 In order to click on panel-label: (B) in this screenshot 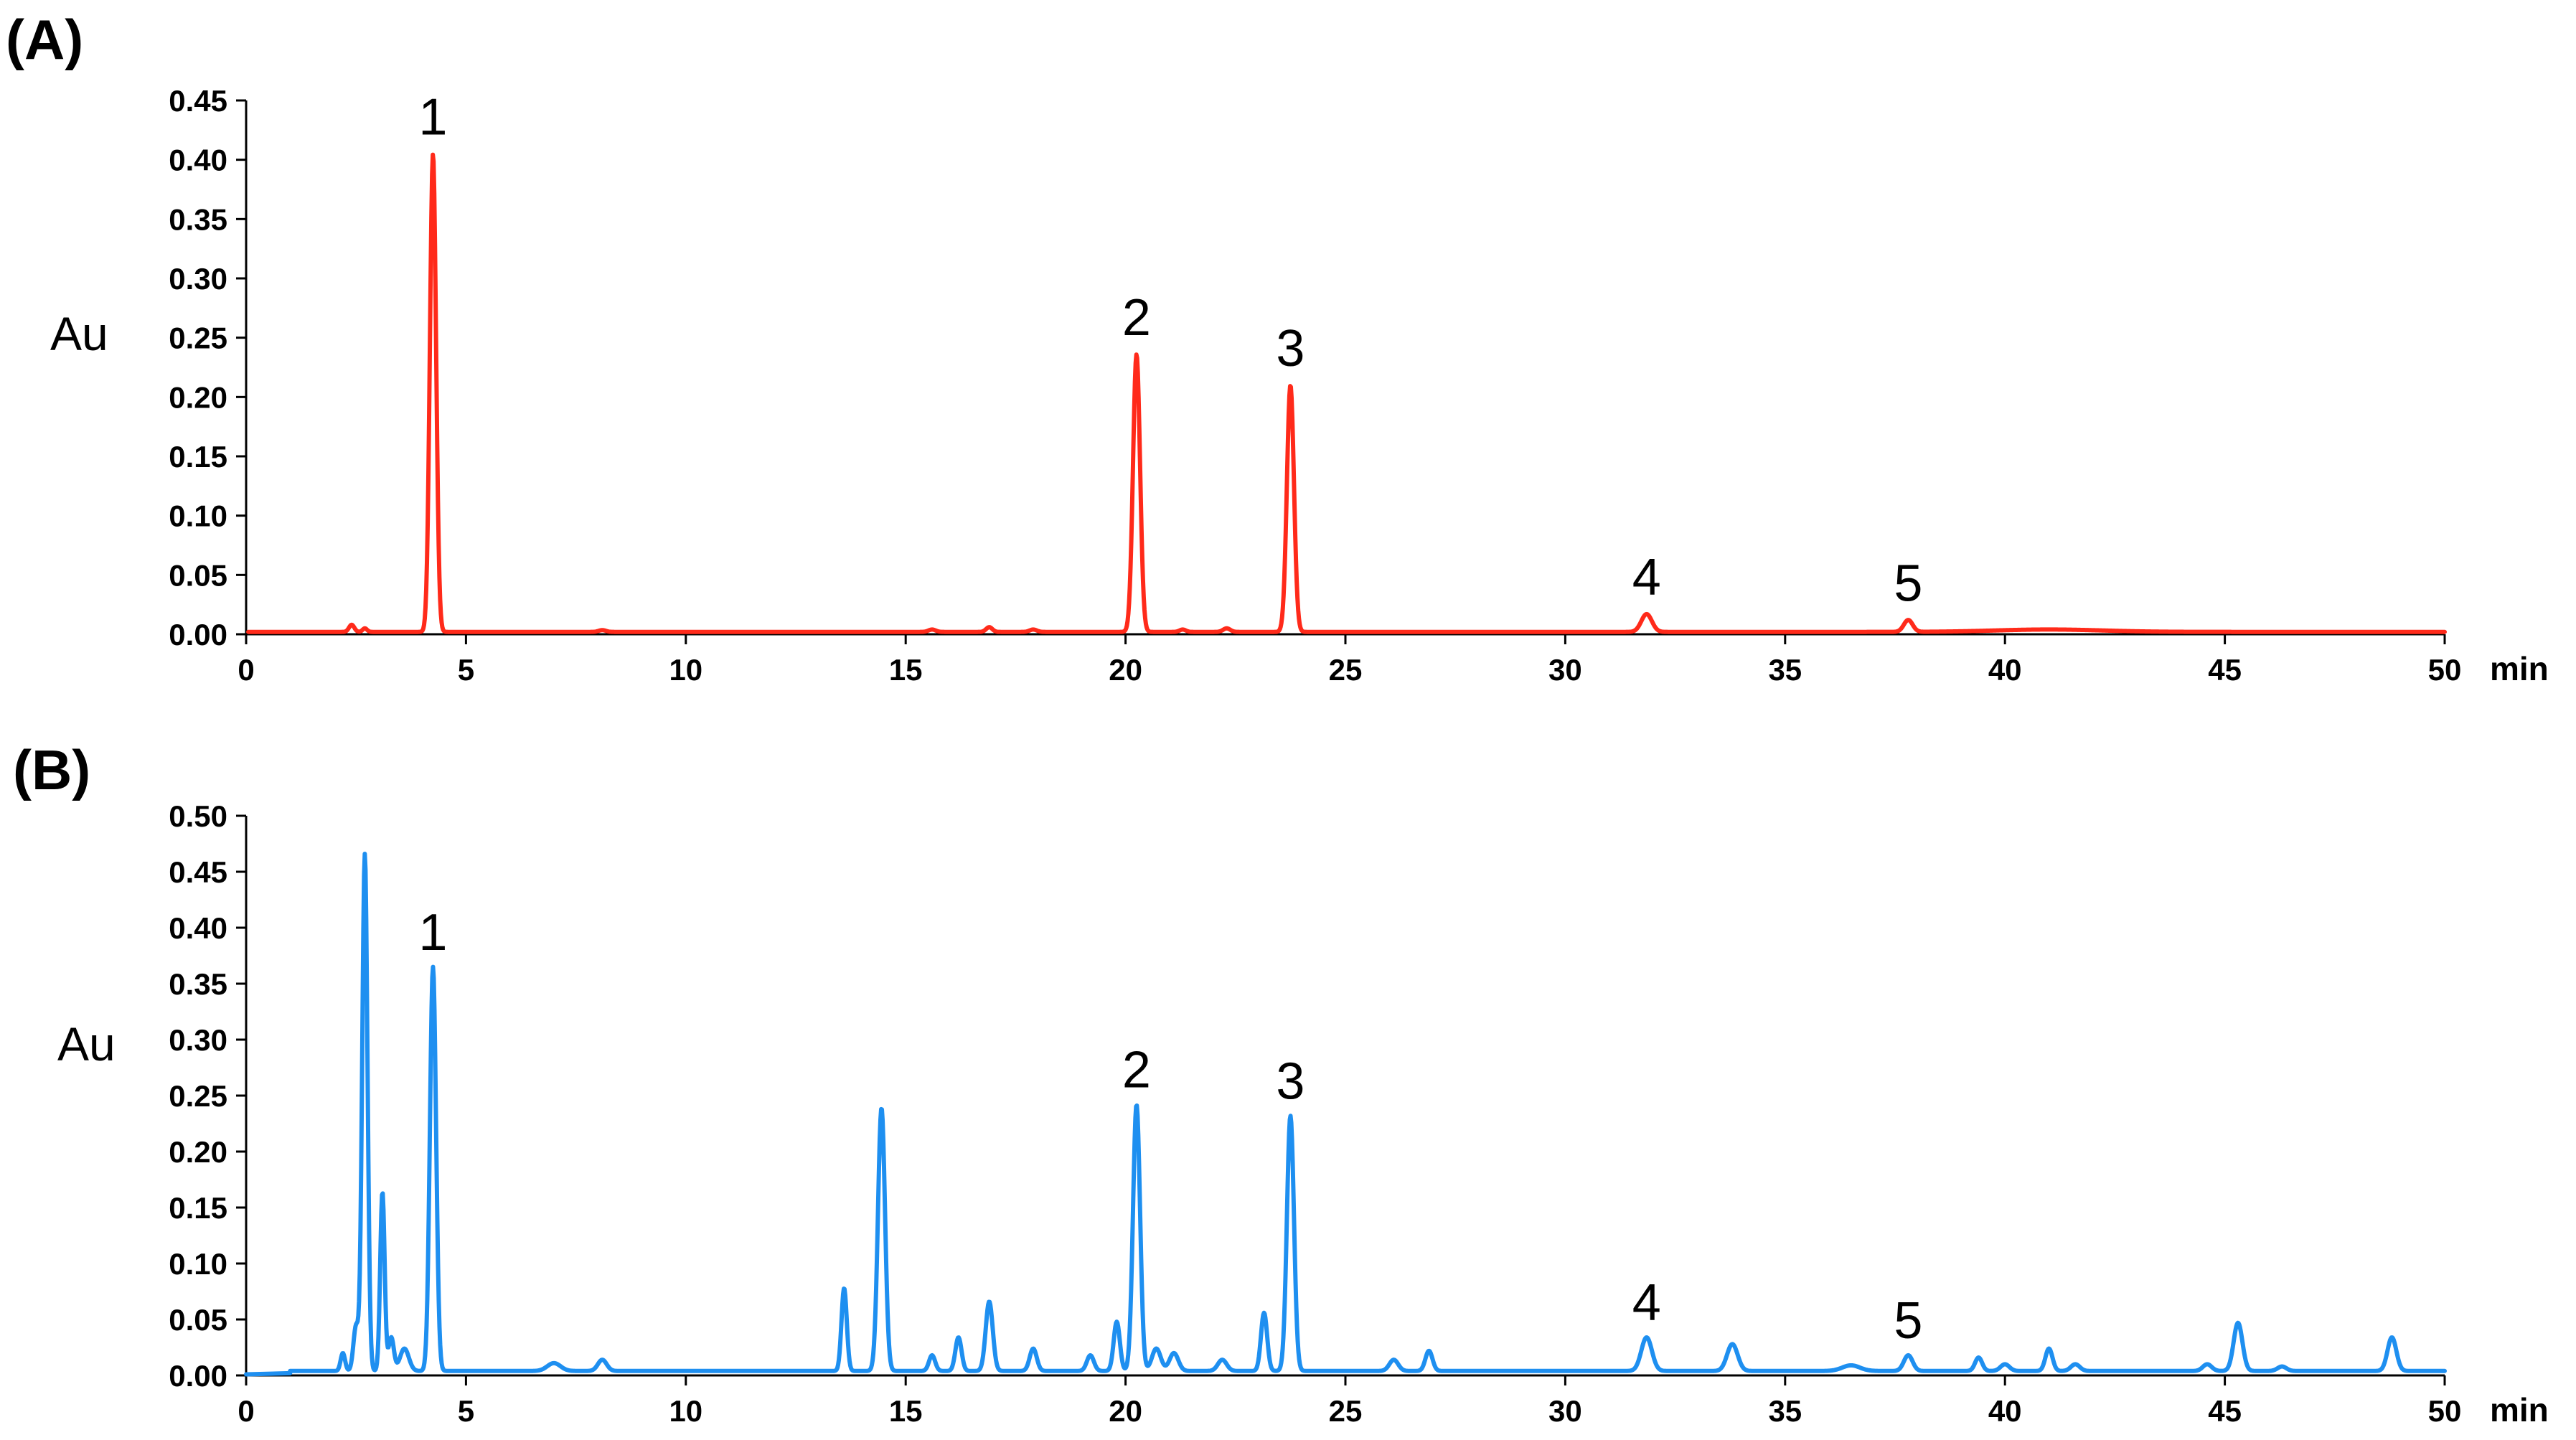, I will do `click(51, 769)`.